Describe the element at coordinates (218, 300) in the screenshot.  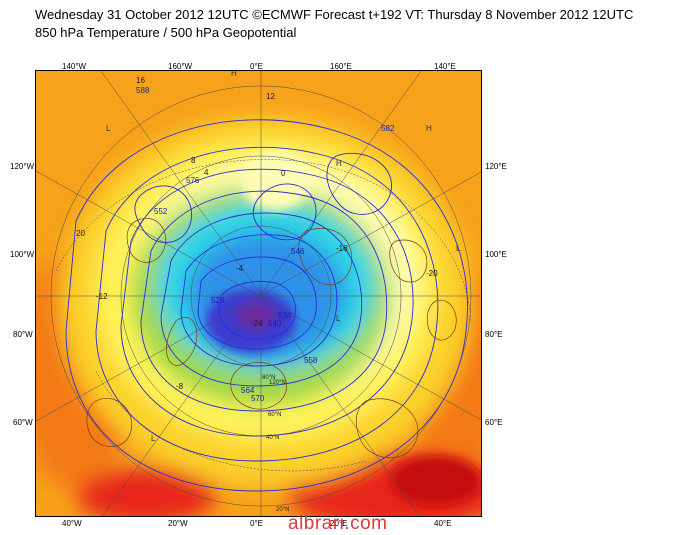
I see `geopotential-contour-label: 528` at that location.